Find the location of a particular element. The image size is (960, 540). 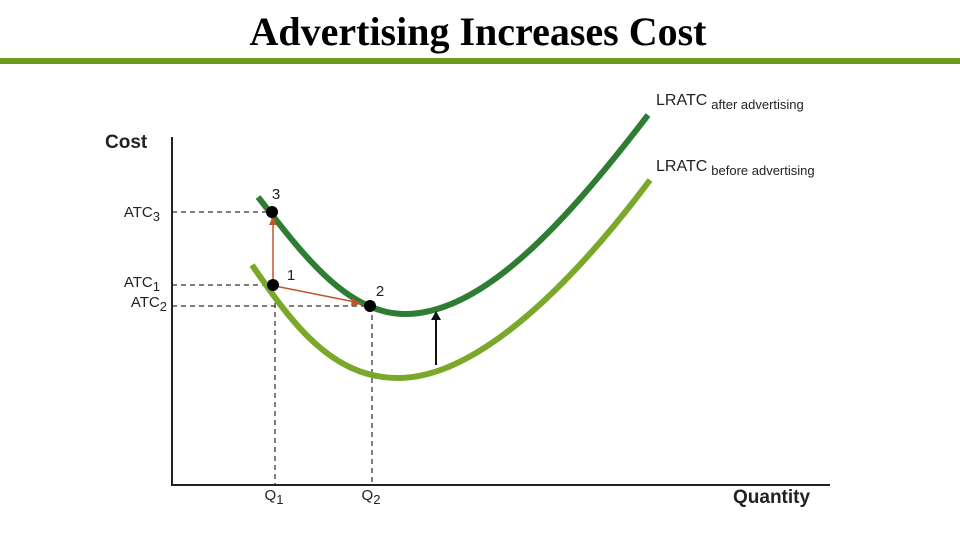

label-sub: after advertising is located at coordinates (757, 104).